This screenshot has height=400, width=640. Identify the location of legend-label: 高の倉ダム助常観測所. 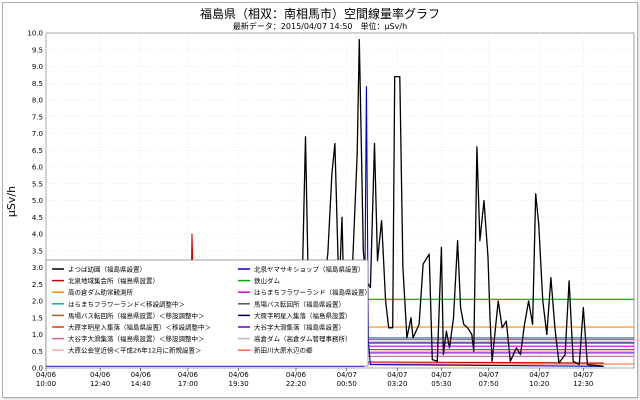
(101, 292).